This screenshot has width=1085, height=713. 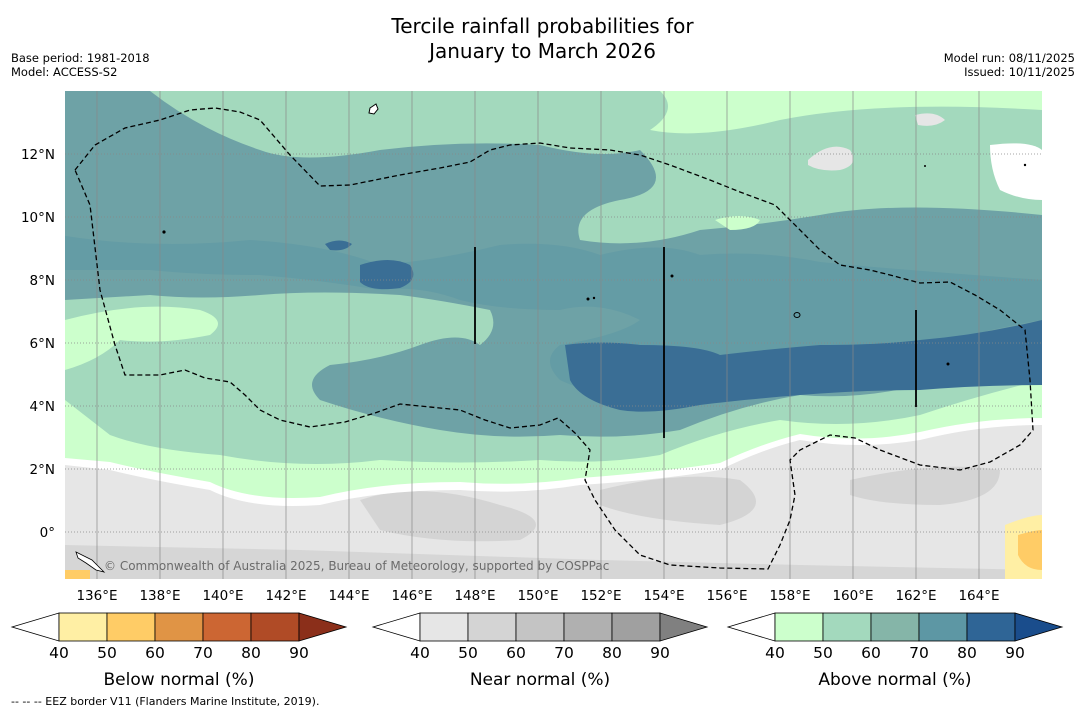 What do you see at coordinates (978, 596) in the screenshot?
I see `lon-label: 164°E` at bounding box center [978, 596].